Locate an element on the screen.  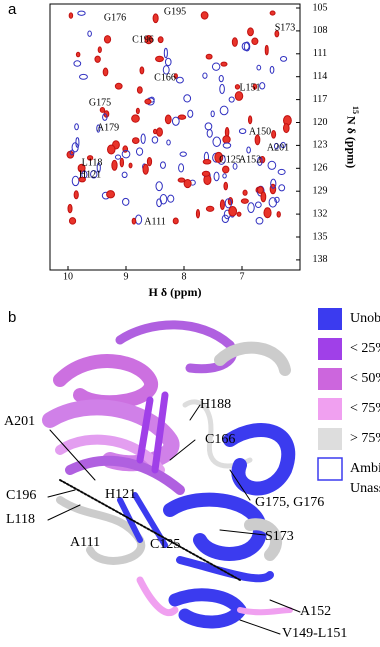
y-tick-label: 135 is located at coordinates (320, 236).